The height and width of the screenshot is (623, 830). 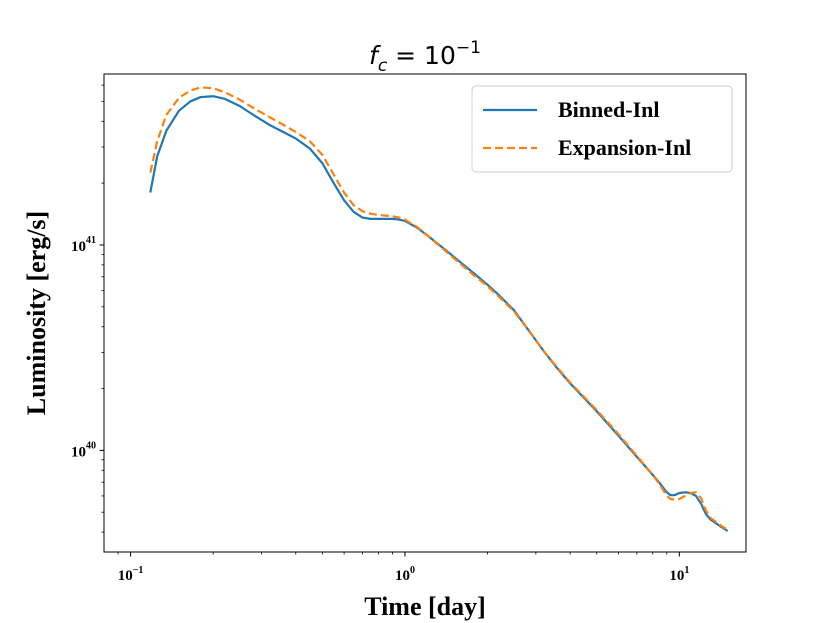 I want to click on chart-title: fc = 10−1, so click(x=425, y=57).